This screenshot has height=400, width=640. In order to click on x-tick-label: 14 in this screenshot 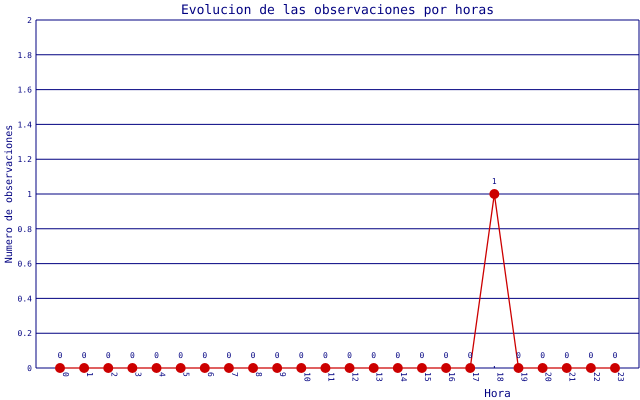, I will do `click(403, 377)`.